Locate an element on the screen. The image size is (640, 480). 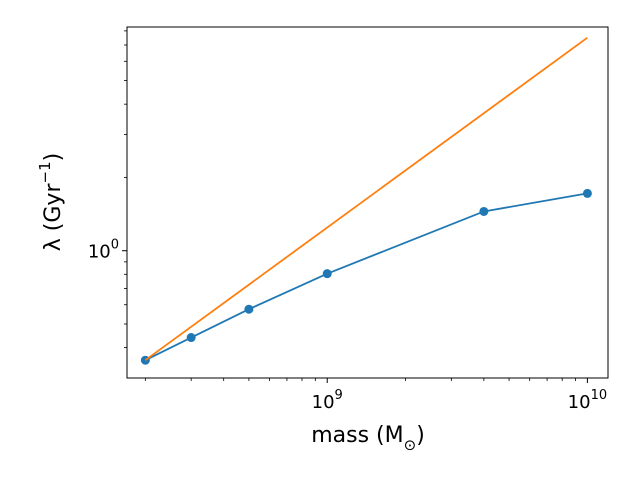
y-axis-label: λ (Gyr−1) is located at coordinates (51, 202).